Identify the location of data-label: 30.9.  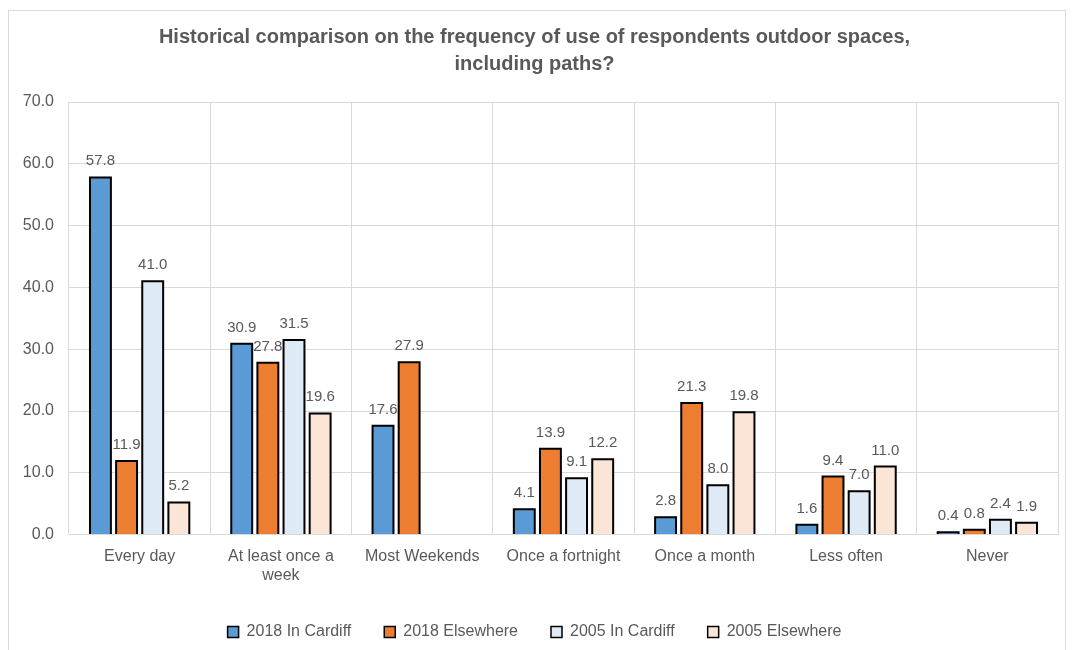
(242, 326).